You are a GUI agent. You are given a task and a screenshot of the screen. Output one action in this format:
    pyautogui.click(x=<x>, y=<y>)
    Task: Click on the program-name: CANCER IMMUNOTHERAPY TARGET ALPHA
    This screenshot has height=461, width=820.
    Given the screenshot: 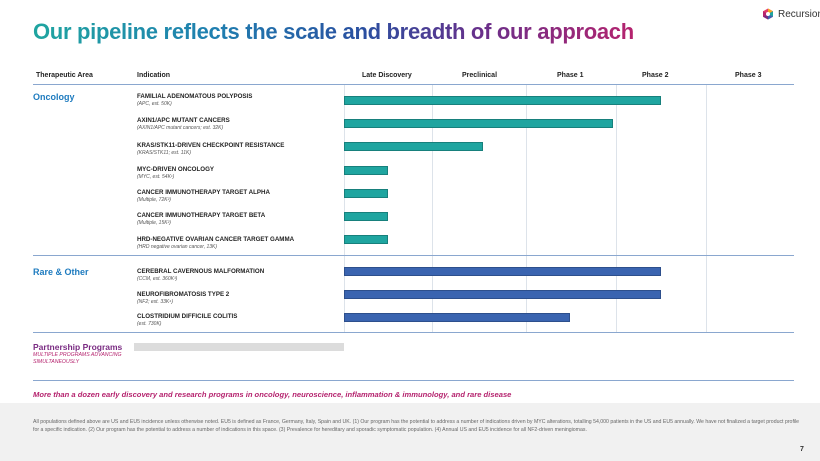 What is the action you would take?
    pyautogui.click(x=203, y=192)
    